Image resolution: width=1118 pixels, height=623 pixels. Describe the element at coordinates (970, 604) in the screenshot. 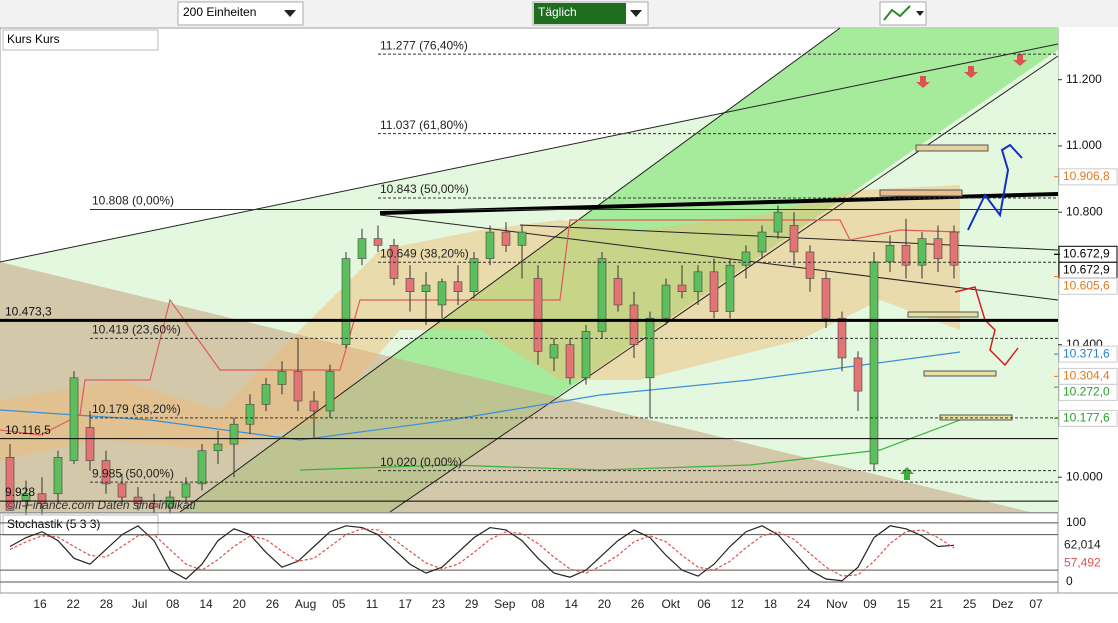

I see `x-tick-label: 25` at that location.